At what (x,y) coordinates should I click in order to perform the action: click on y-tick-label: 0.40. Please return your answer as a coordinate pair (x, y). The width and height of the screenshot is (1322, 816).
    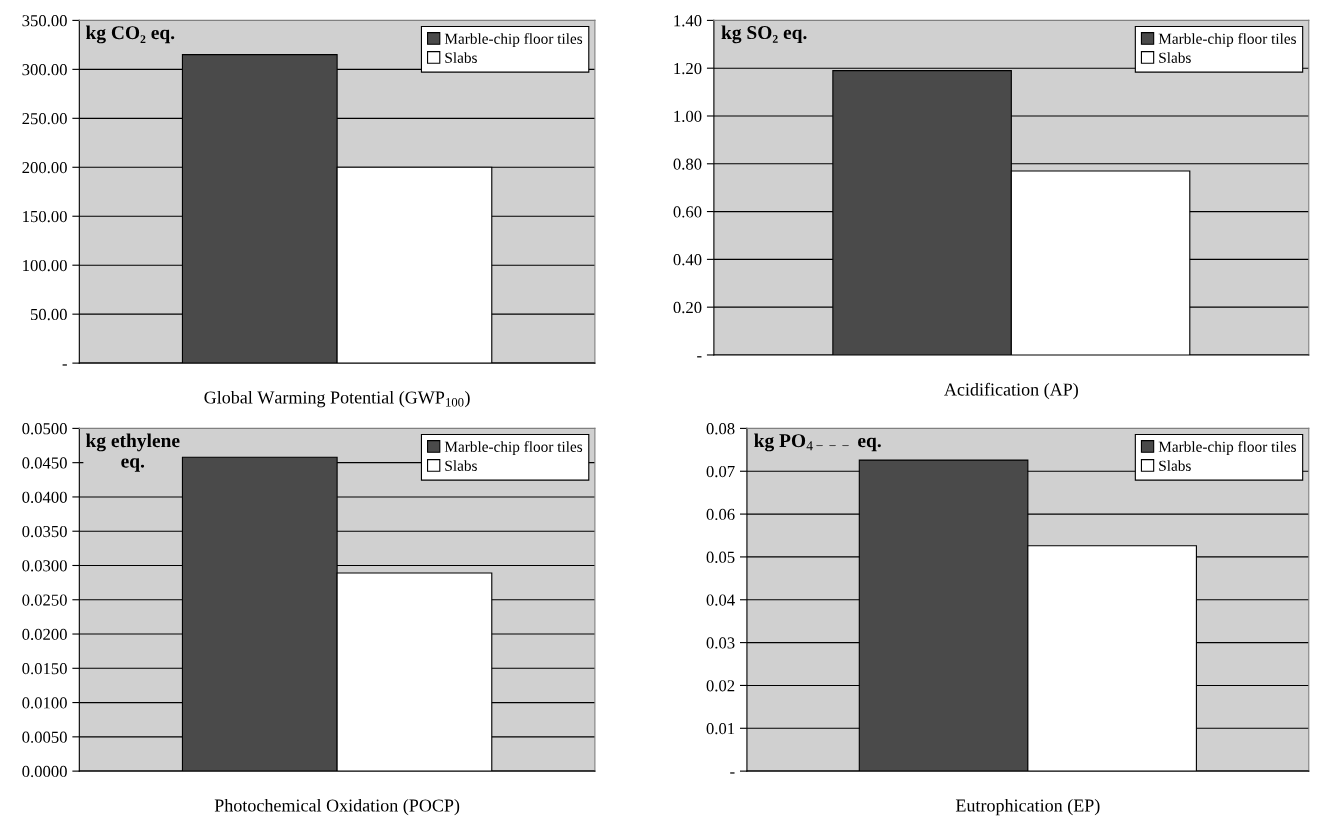
    Looking at the image, I should click on (687, 260).